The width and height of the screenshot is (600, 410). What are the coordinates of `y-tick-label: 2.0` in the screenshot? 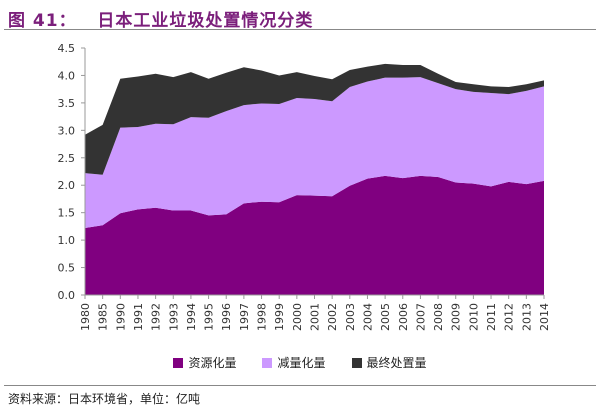 It's located at (67, 185).